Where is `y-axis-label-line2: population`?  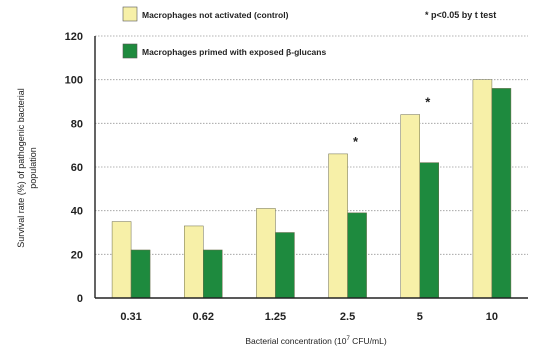
y-axis-label-line2: population is located at coordinates (33, 168).